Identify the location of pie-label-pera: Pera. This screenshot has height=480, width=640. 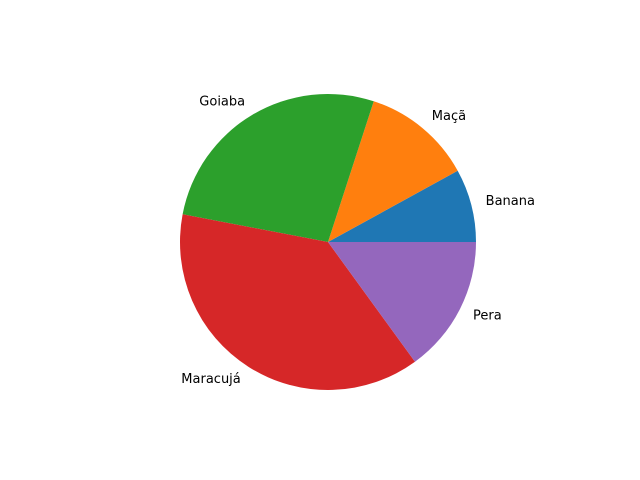
(487, 315).